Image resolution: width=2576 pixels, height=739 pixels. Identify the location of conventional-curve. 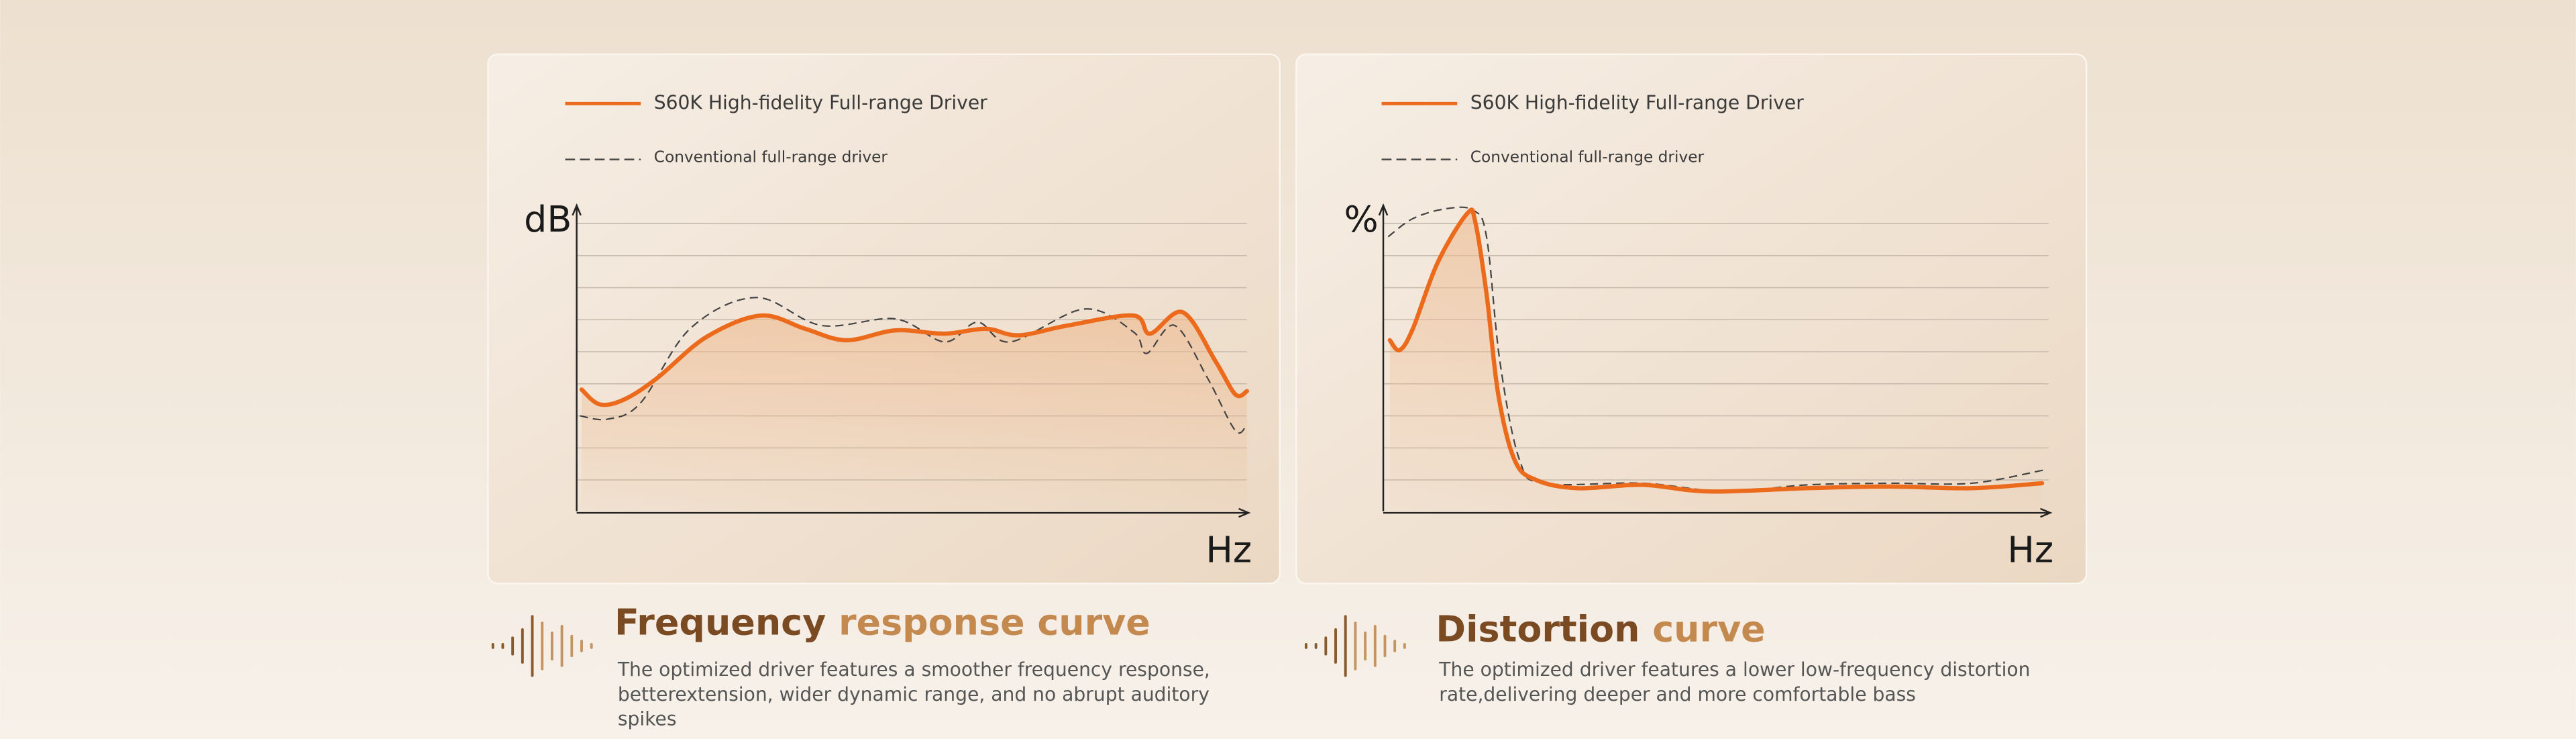
(914, 365).